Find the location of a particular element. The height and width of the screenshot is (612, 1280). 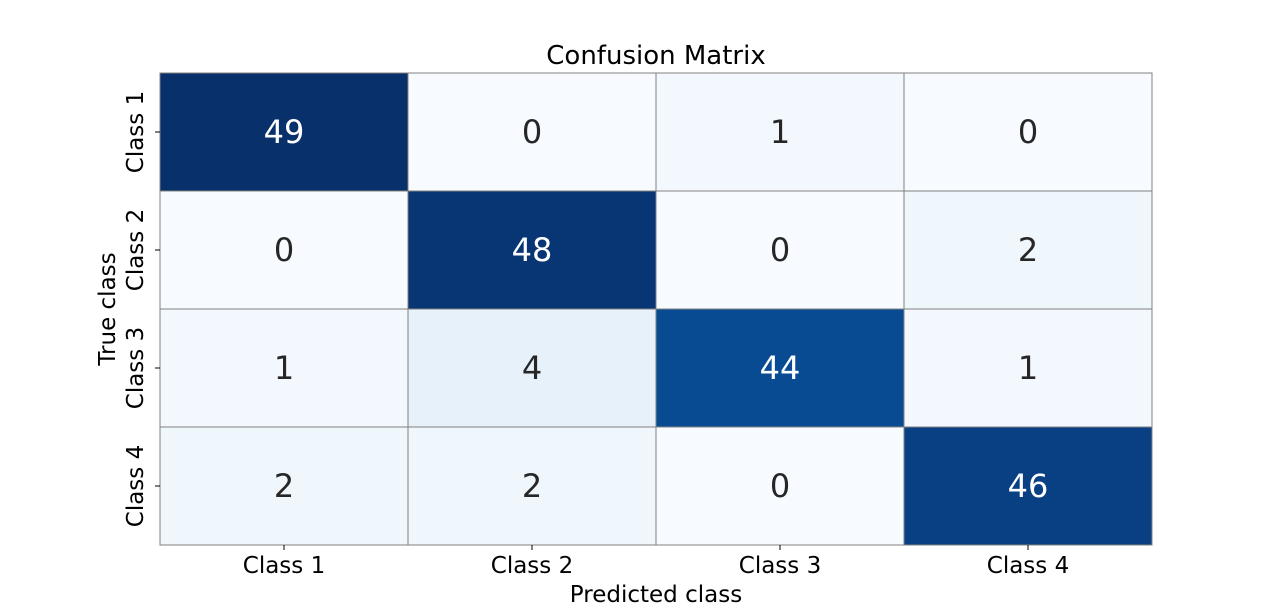

y-tick-label: Class 2 is located at coordinates (136, 250).